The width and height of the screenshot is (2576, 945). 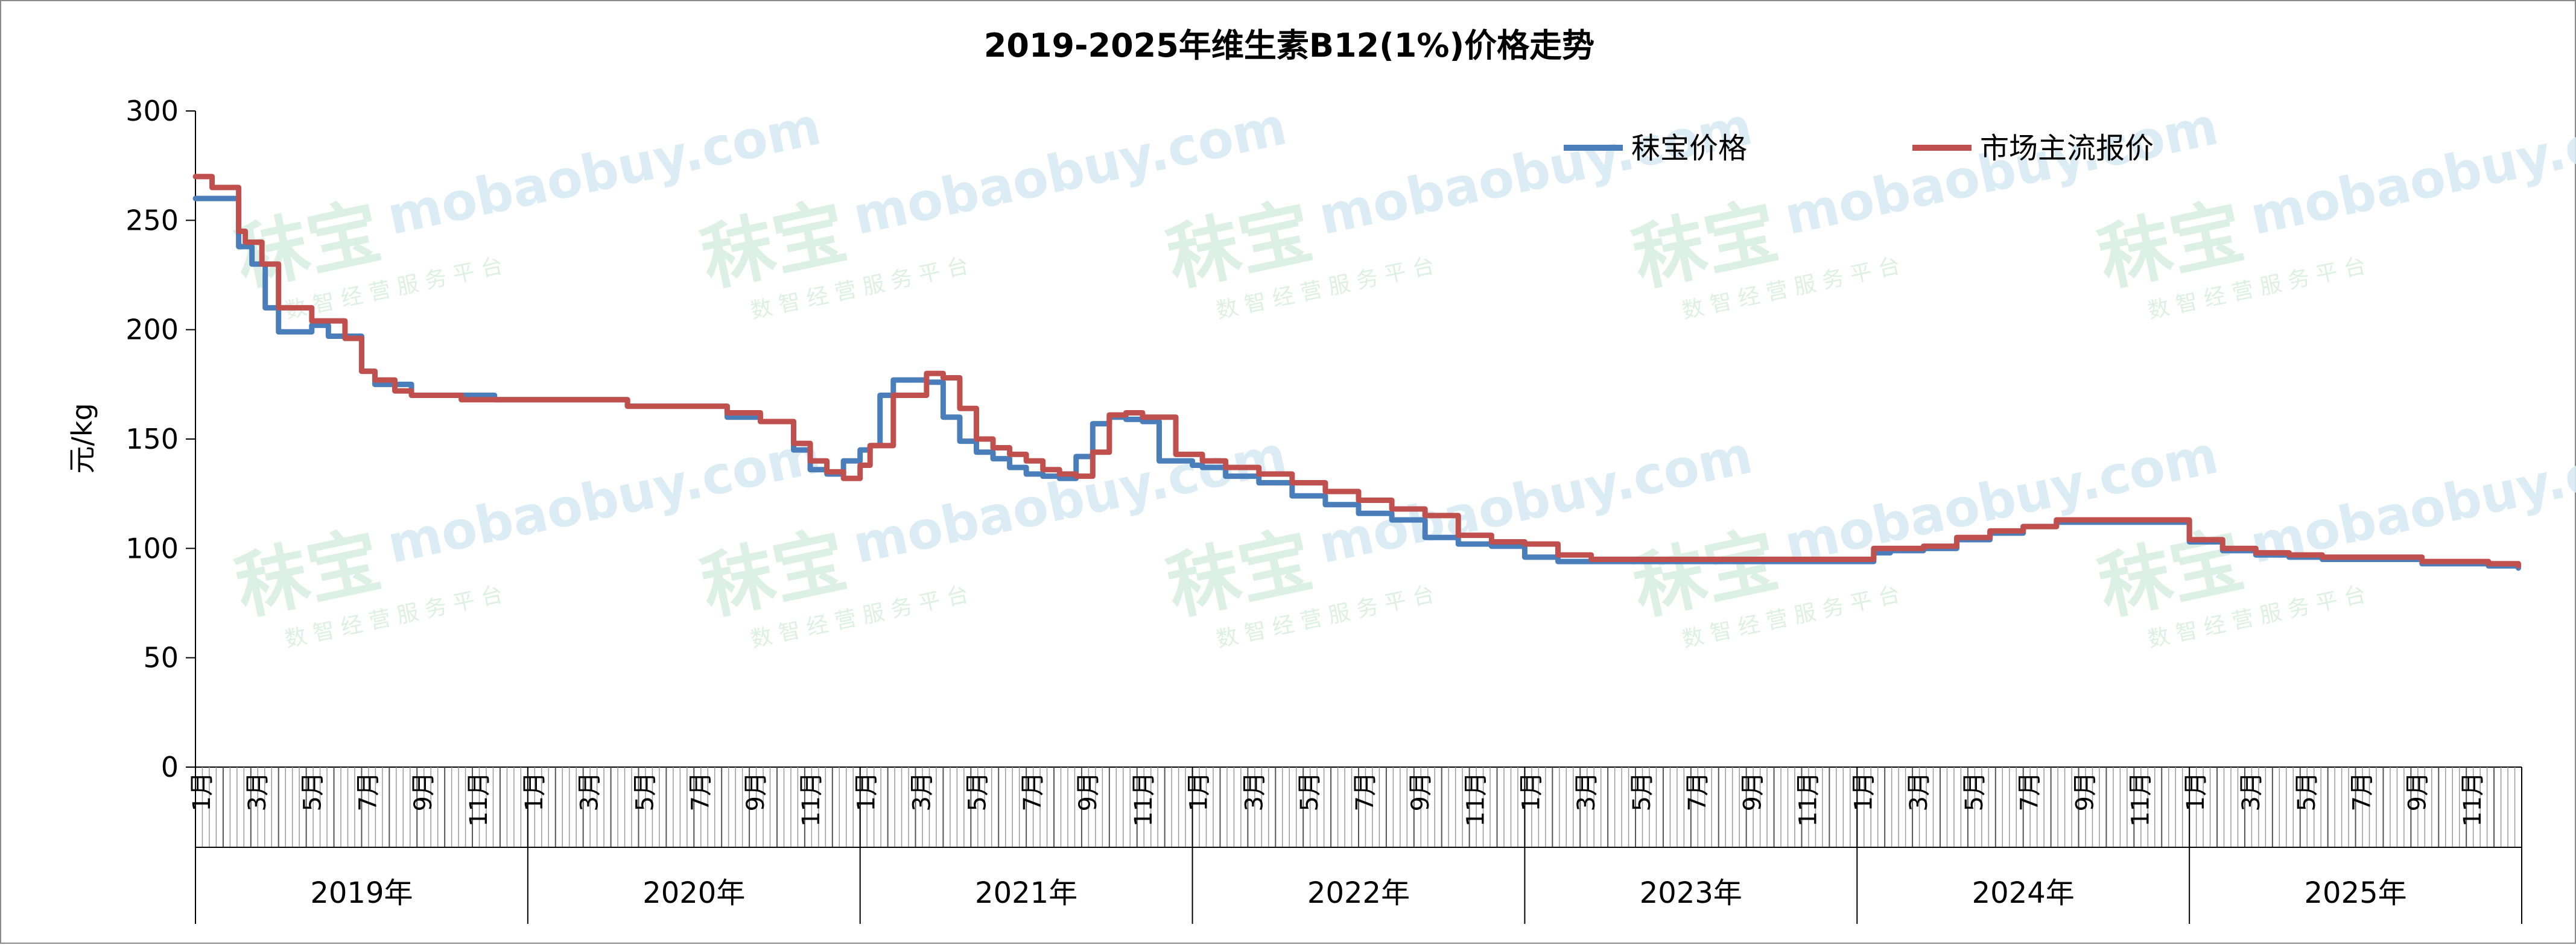 I want to click on y-tick-label: 250, so click(x=152, y=220).